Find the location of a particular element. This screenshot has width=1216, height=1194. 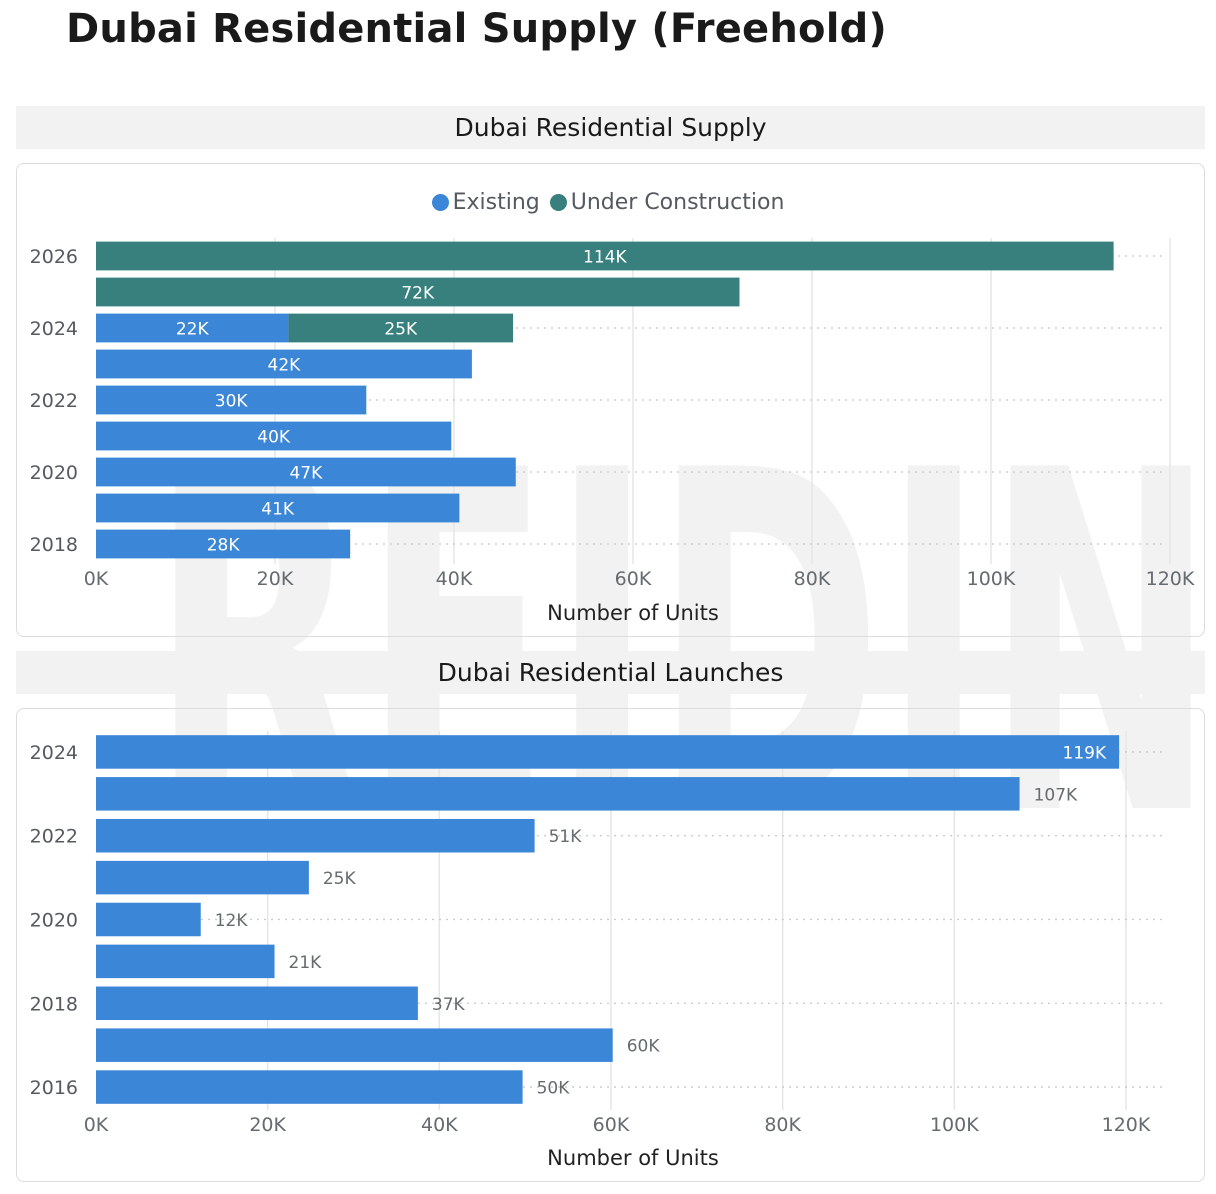

bar-existing-2023 is located at coordinates (284, 364).